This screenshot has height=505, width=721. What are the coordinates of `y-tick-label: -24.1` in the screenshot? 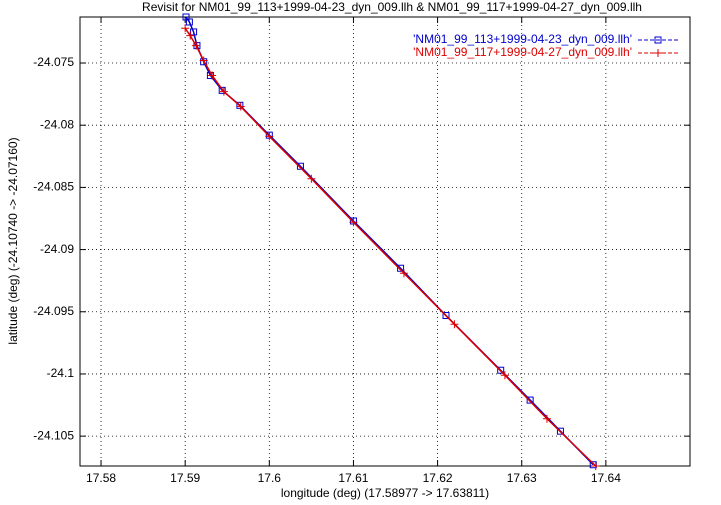 It's located at (61, 373).